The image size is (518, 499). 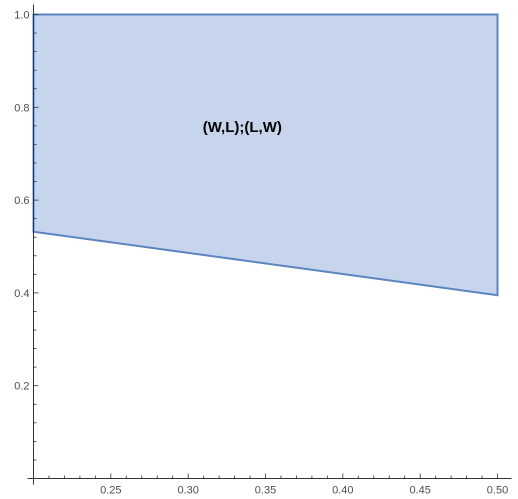 I want to click on x-tick-label: 0.25, so click(x=110, y=491).